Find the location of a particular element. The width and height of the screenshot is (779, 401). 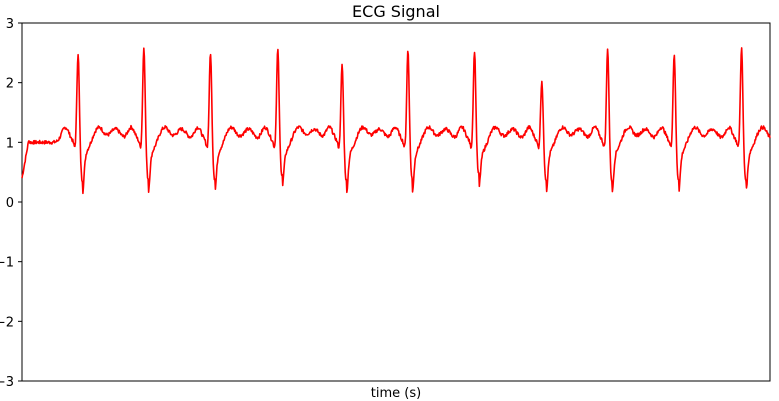

y-tick-label: 2 is located at coordinates (10, 84).